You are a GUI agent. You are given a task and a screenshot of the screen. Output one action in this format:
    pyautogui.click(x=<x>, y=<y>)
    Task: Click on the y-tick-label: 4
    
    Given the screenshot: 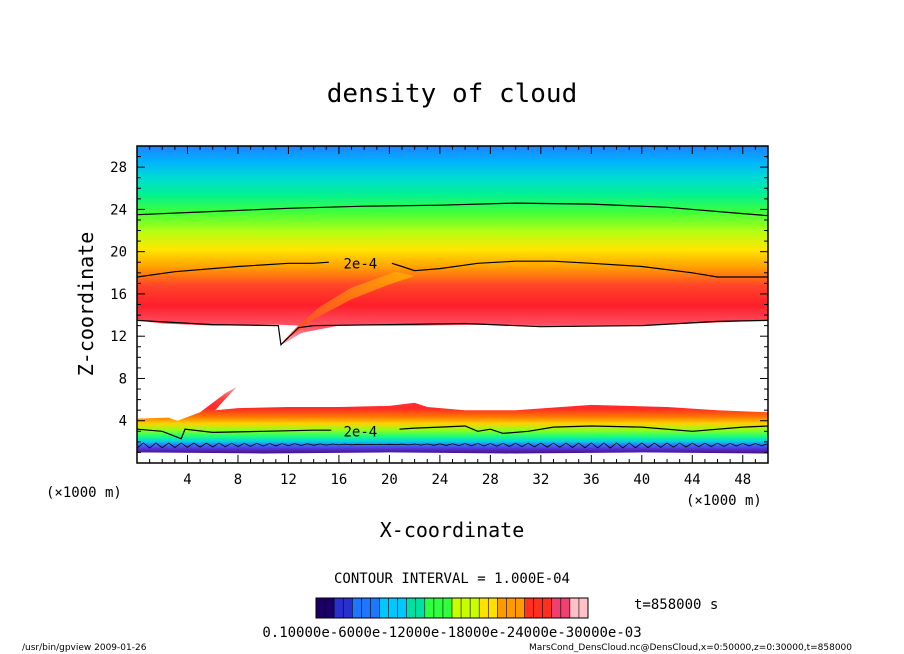 What is the action you would take?
    pyautogui.click(x=123, y=422)
    